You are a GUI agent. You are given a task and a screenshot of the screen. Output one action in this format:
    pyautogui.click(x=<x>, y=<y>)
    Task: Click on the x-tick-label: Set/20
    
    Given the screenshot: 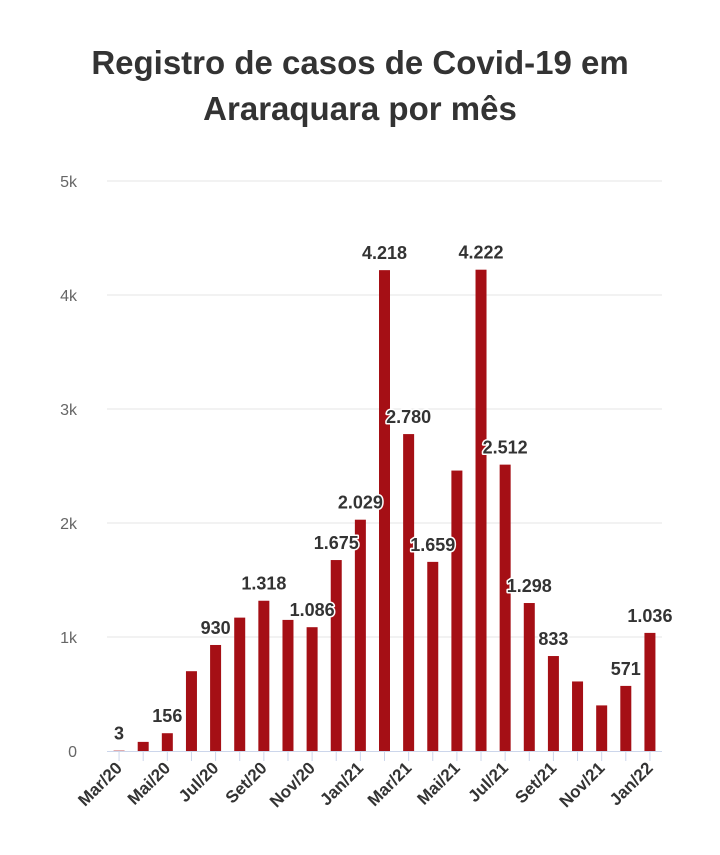 What is the action you would take?
    pyautogui.click(x=246, y=782)
    